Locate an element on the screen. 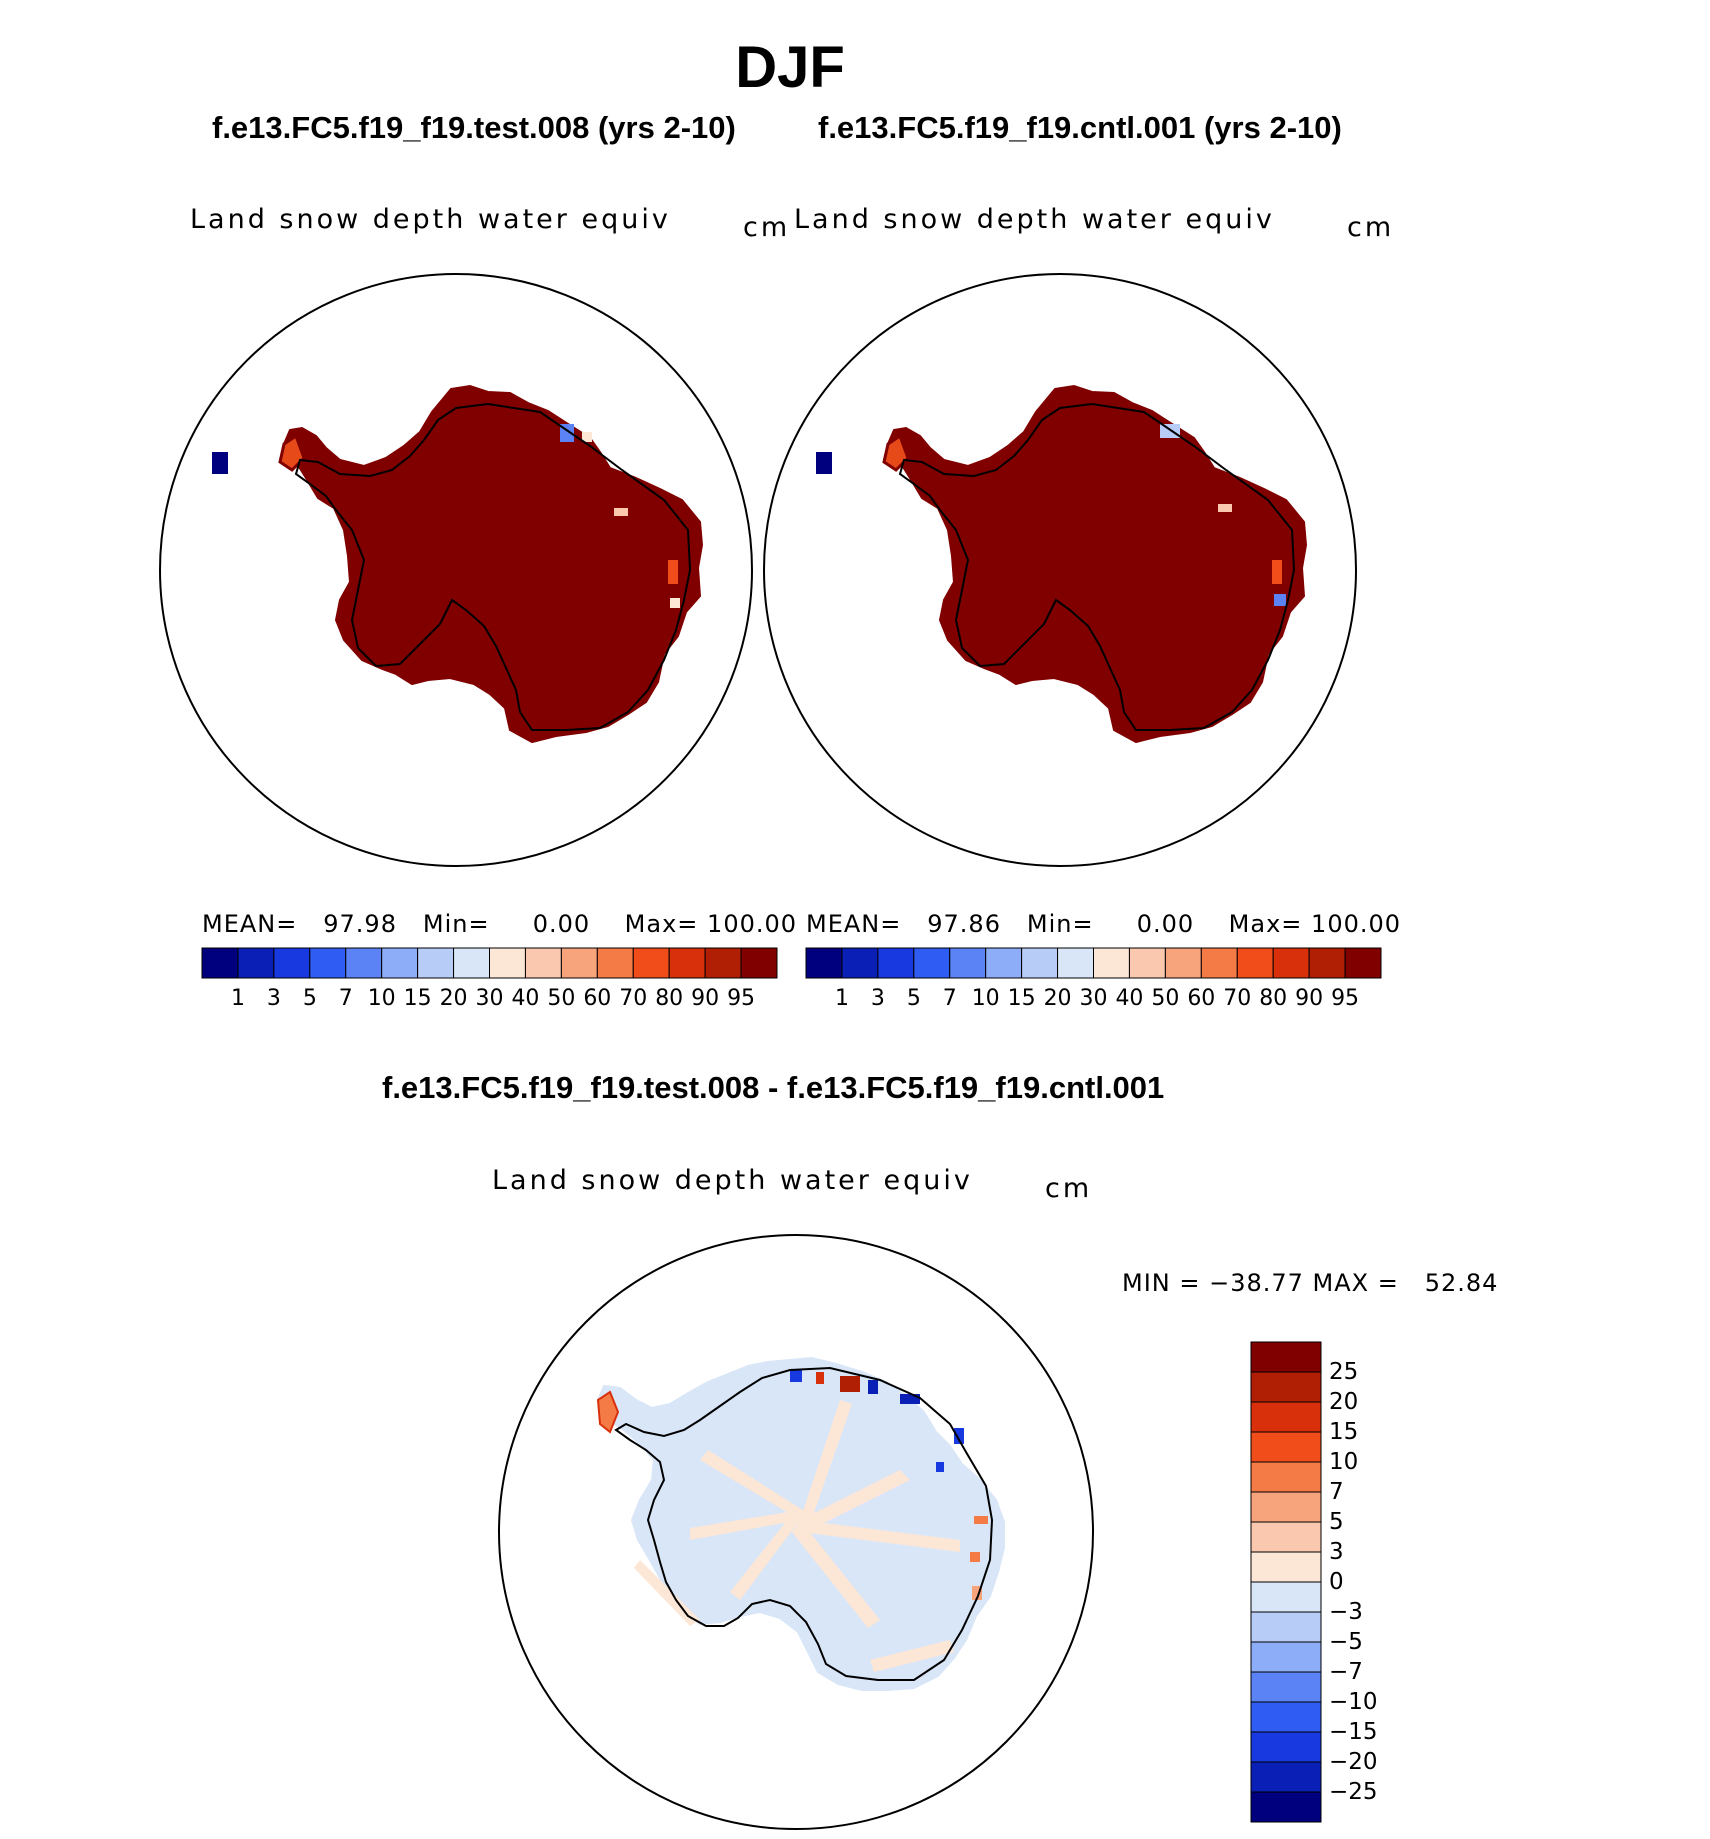  panel-2-colorbar-tick-label: 90 is located at coordinates (1309, 998).